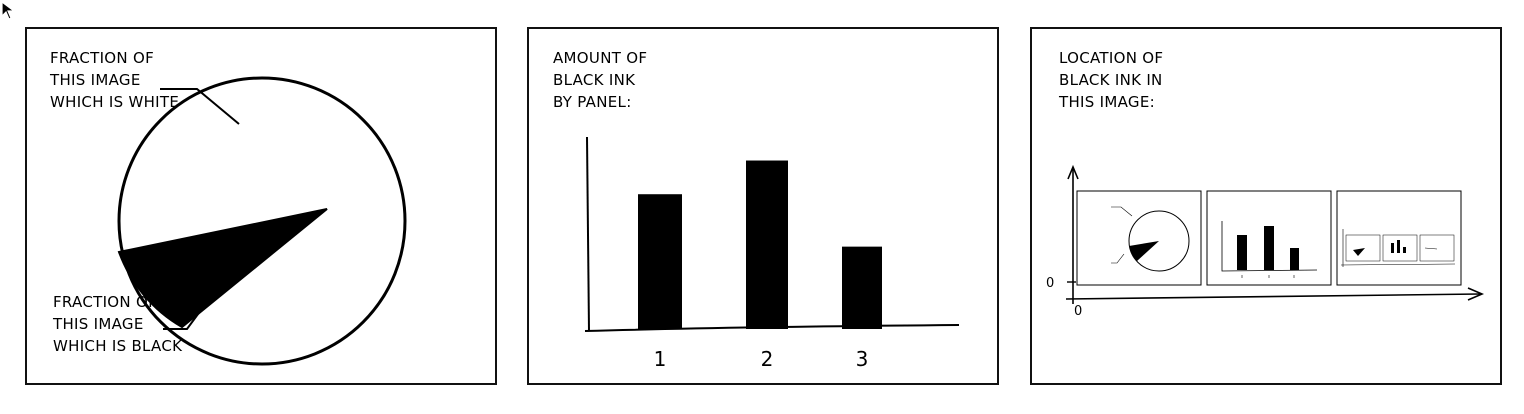  I want to click on location-title-line-2: BLACK INK IN, so click(1111, 80).